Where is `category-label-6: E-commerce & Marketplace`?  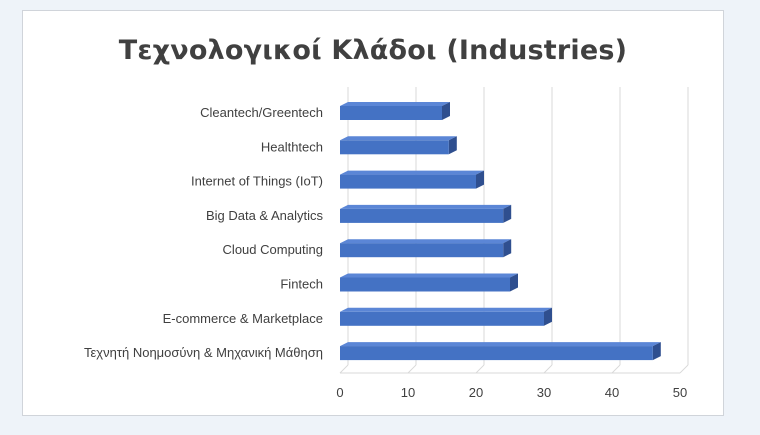 category-label-6: E-commerce & Marketplace is located at coordinates (243, 318).